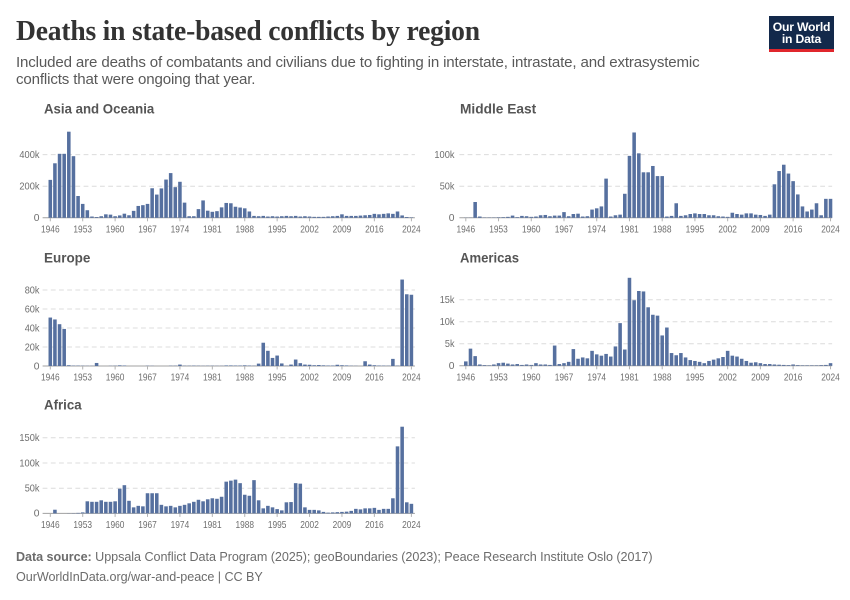  I want to click on svg-text: 60k, so click(33, 309).